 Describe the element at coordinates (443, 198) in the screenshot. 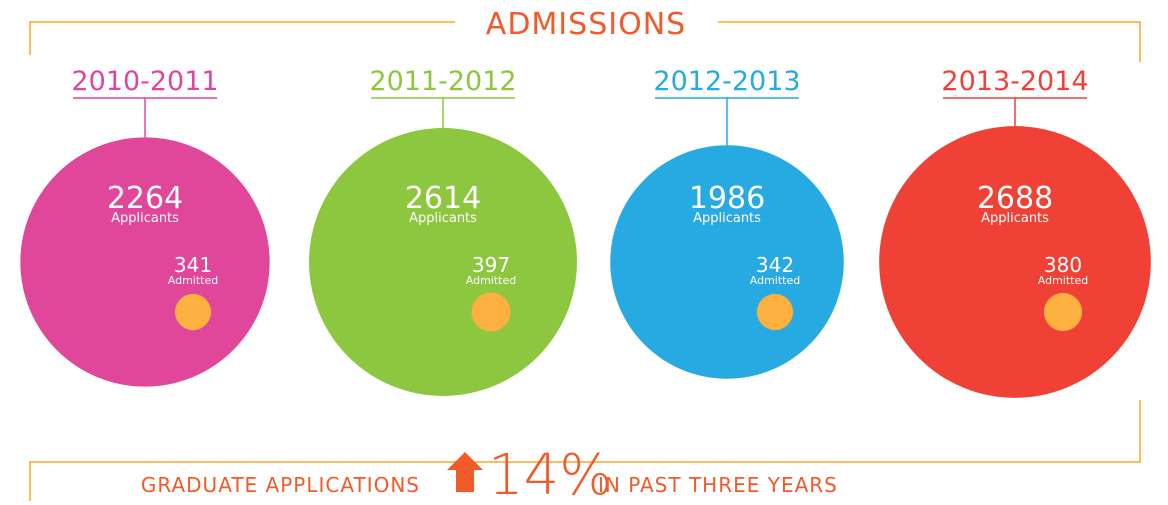

I see `applicants-value: 2614` at that location.